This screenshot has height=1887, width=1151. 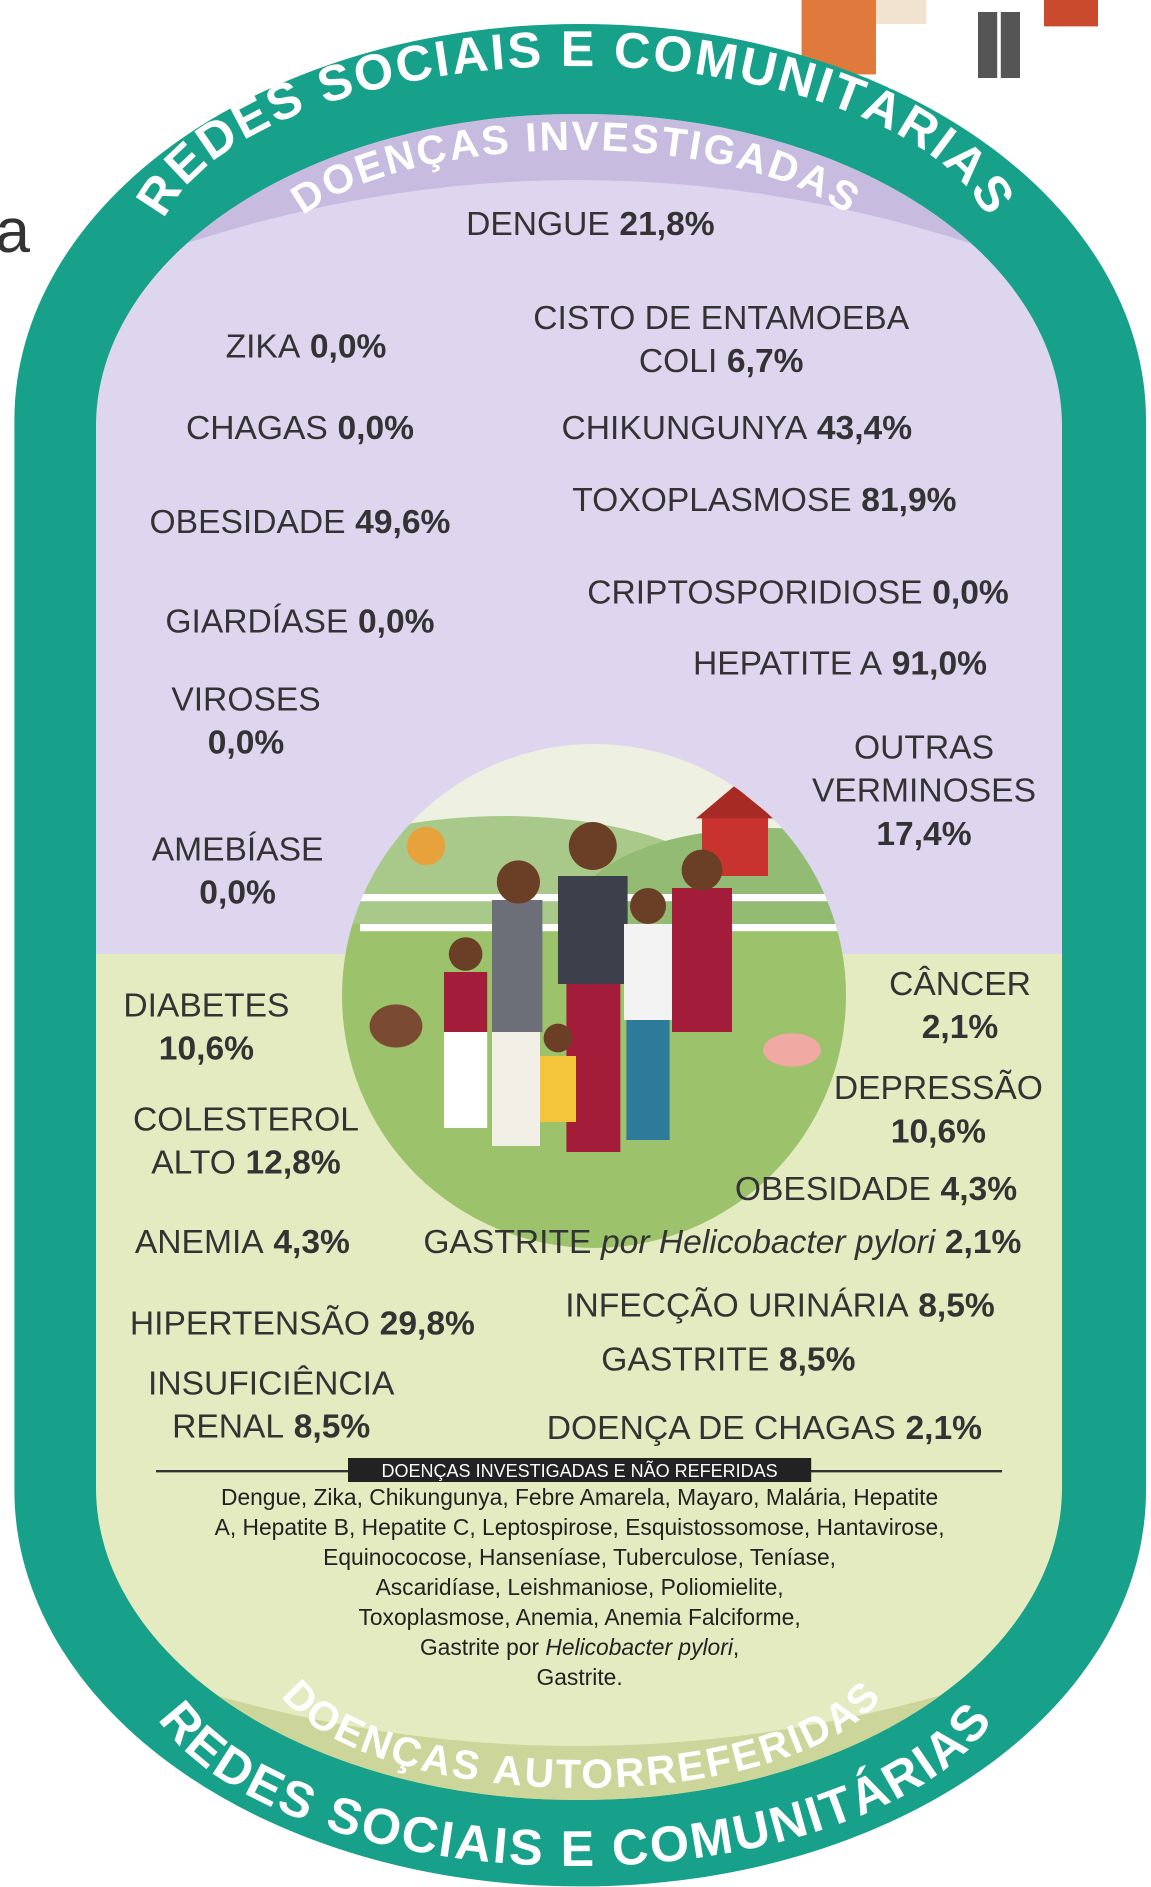 I want to click on disease-item: TOXOPLASMOSE 81,9%, so click(x=764, y=500).